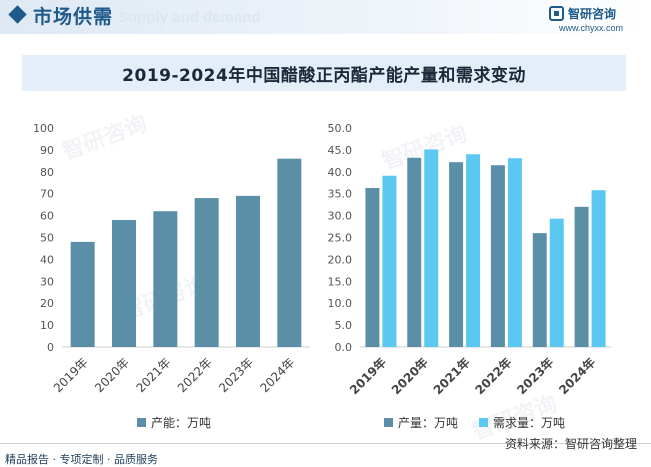 Image resolution: width=651 pixels, height=467 pixels. I want to click on y-tick-label: 30, so click(47, 281).